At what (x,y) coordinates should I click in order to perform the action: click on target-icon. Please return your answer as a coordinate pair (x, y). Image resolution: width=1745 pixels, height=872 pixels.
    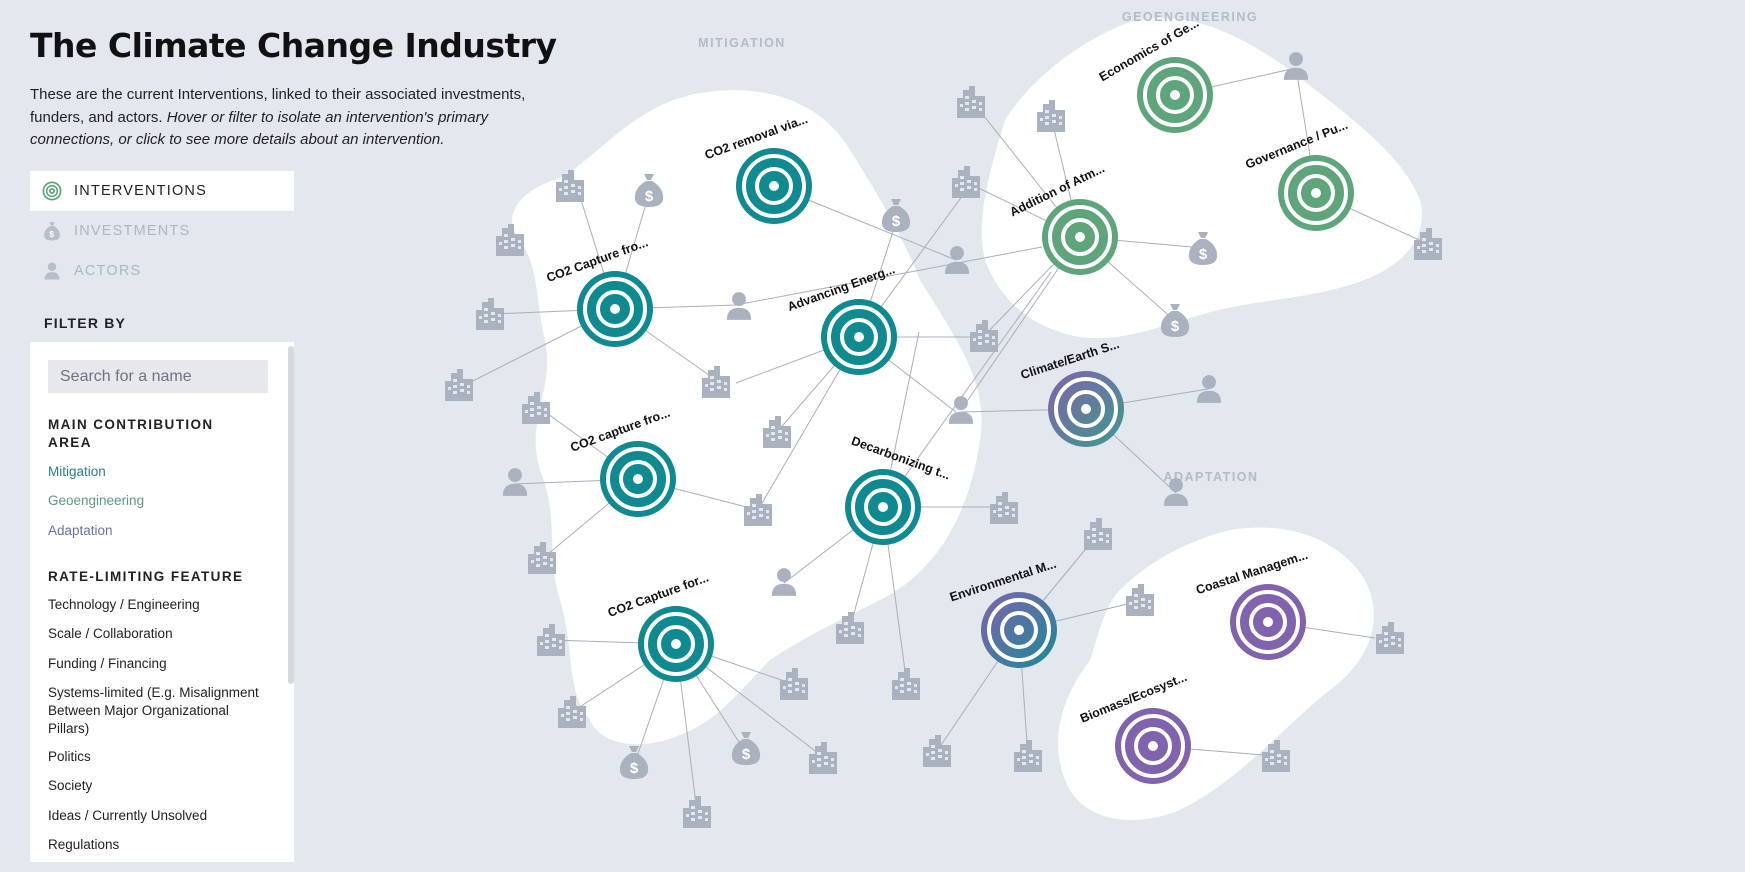
    Looking at the image, I should click on (52, 191).